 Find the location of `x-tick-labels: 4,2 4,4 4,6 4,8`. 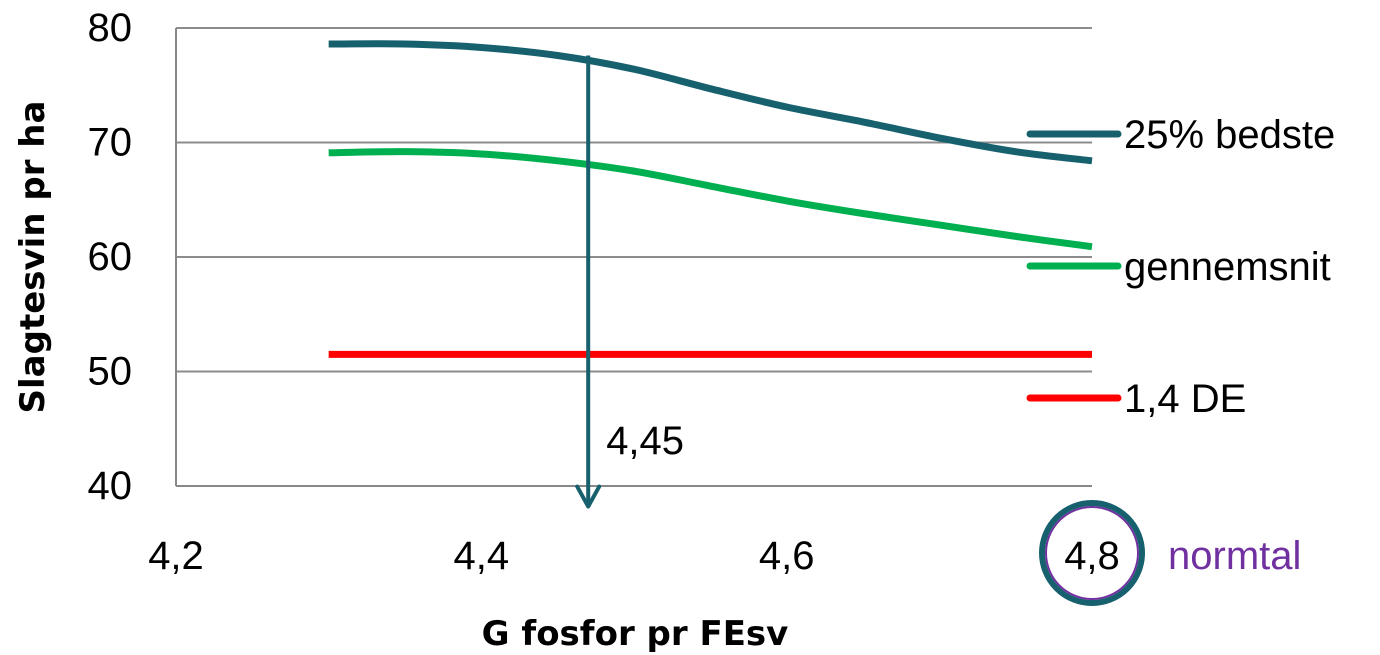

x-tick-labels: 4,2 4,4 4,6 4,8 is located at coordinates (634, 556).